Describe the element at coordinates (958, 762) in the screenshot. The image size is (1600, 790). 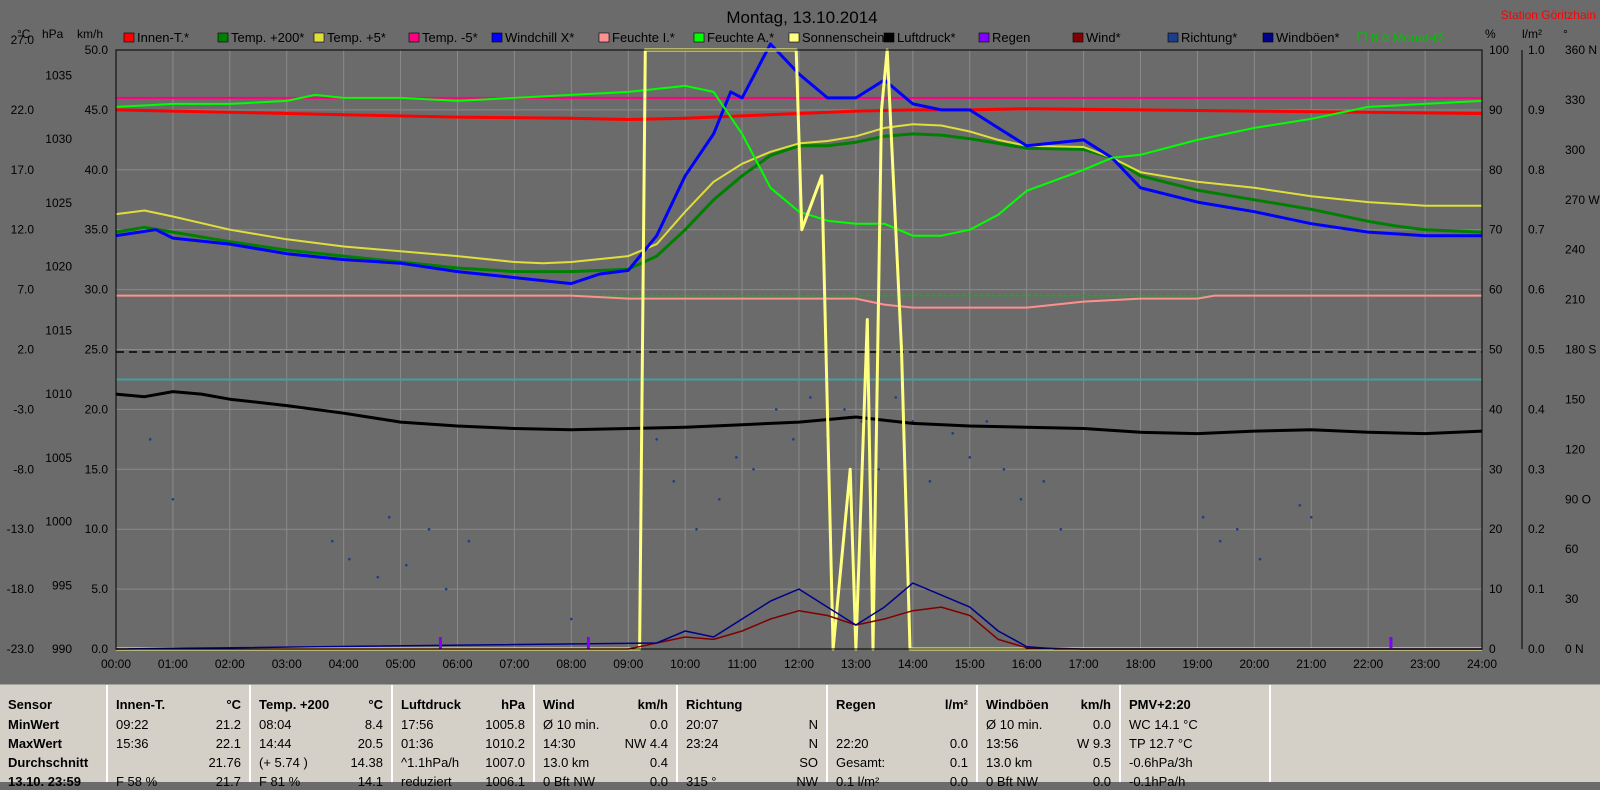
I see `stats-value: 0.1` at that location.